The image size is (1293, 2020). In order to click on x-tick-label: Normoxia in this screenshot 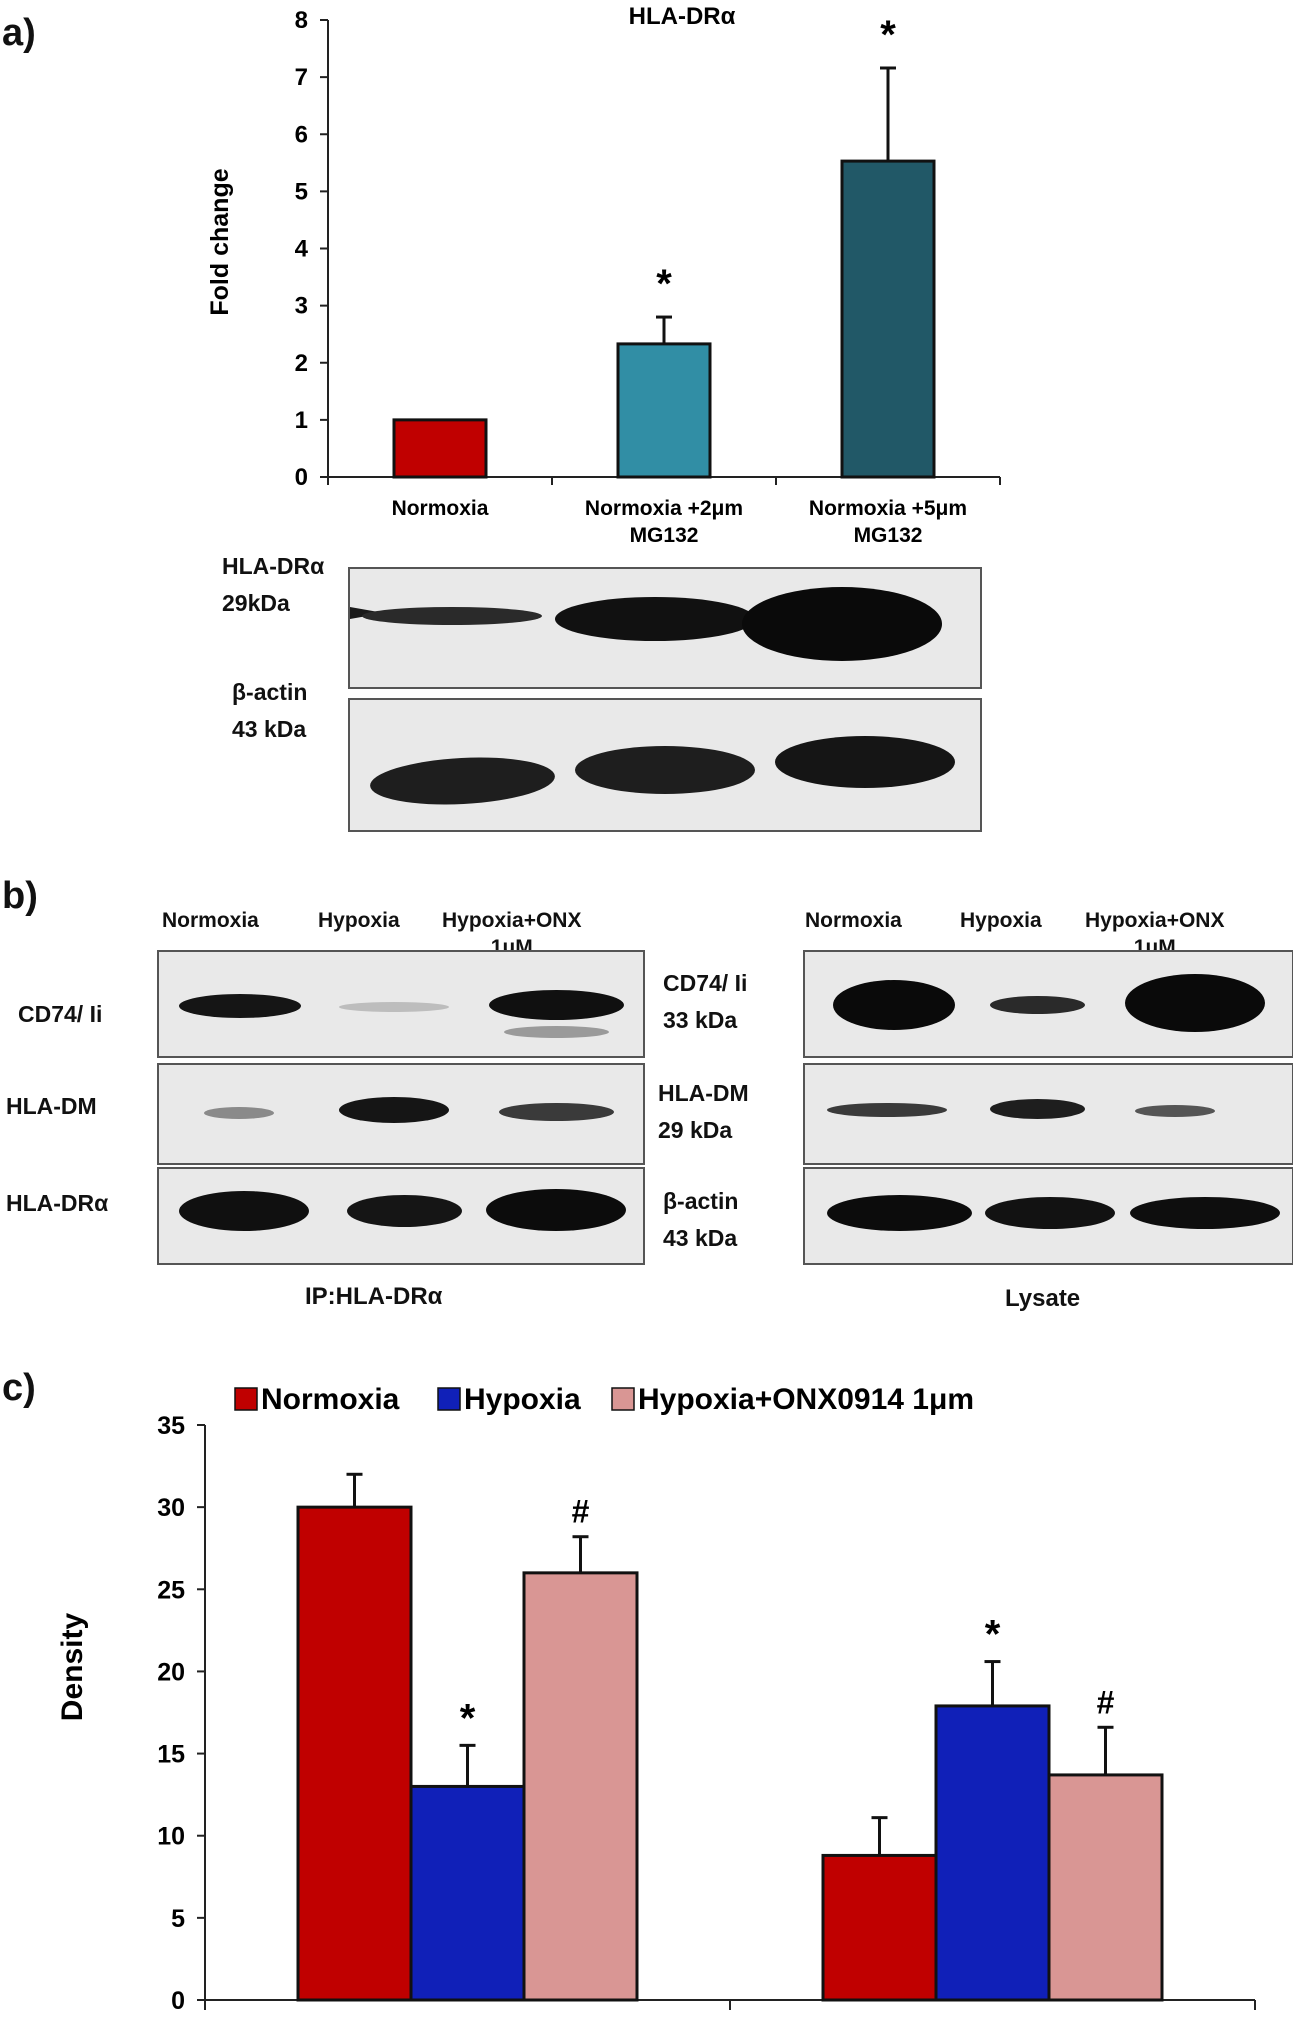, I will do `click(440, 508)`.